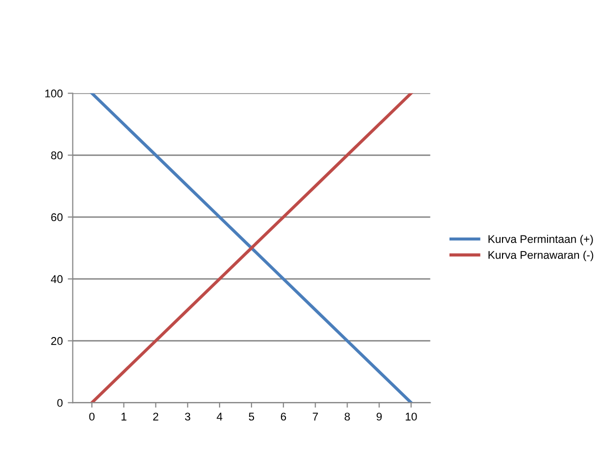 The width and height of the screenshot is (606, 455). Describe the element at coordinates (92, 416) in the screenshot. I see `x-tick-label: 0` at that location.